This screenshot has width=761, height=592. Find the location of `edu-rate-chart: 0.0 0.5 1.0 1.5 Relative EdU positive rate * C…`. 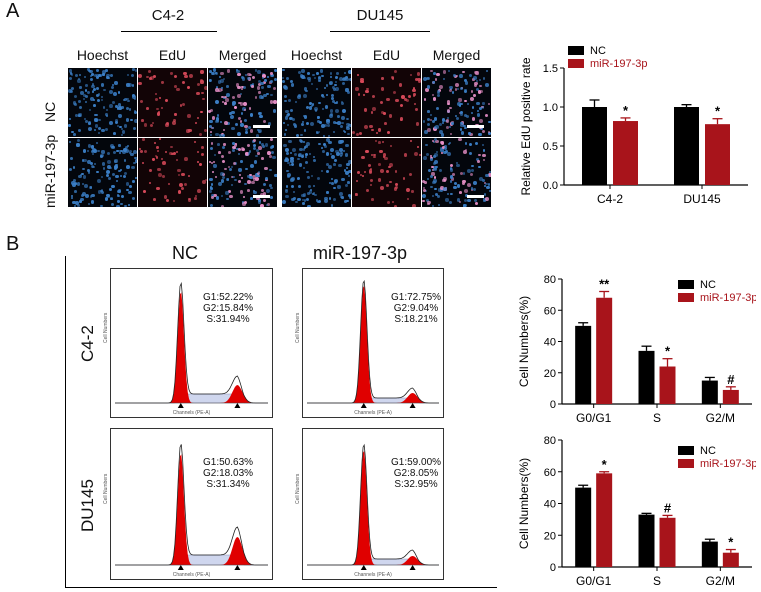

edu-rate-chart: 0.0 0.5 1.0 1.5 Relative EdU positive rate * C… is located at coordinates (633, 125).